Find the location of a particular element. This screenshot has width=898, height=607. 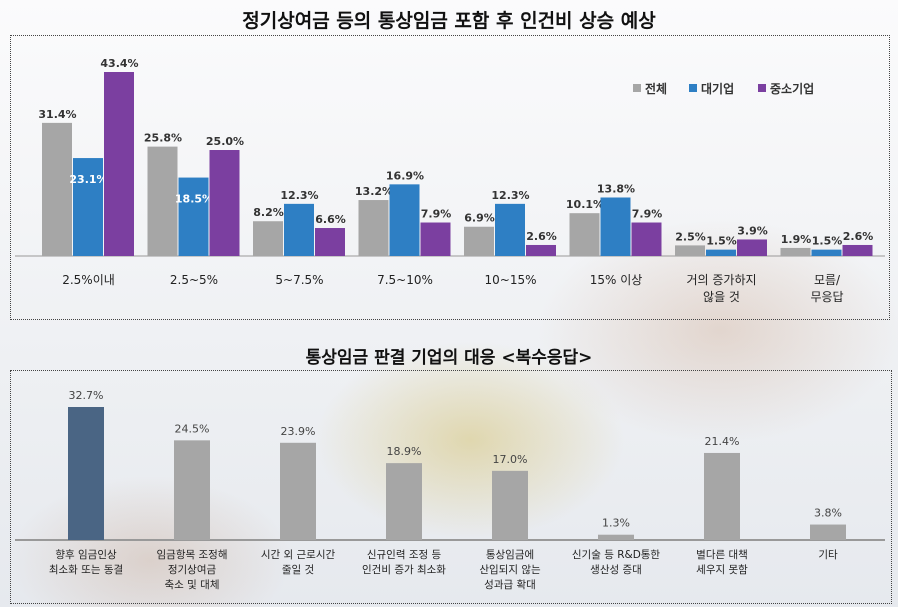

x-tick-label: 세우지 못함 is located at coordinates (722, 570).